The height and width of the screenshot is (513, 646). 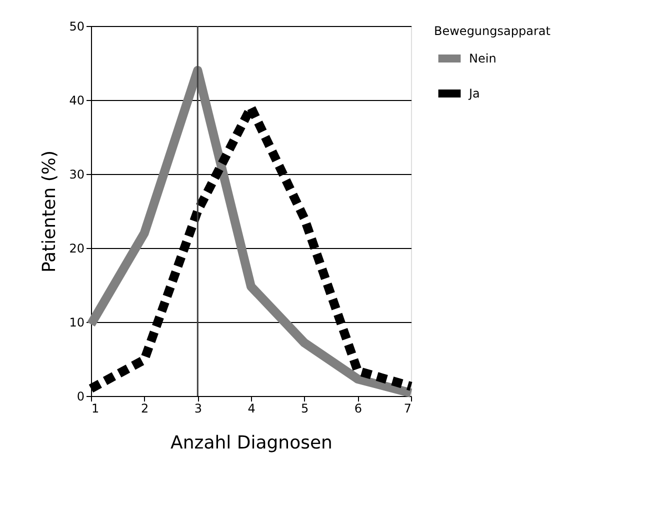 What do you see at coordinates (482, 59) in the screenshot?
I see `legend-label: Nein` at bounding box center [482, 59].